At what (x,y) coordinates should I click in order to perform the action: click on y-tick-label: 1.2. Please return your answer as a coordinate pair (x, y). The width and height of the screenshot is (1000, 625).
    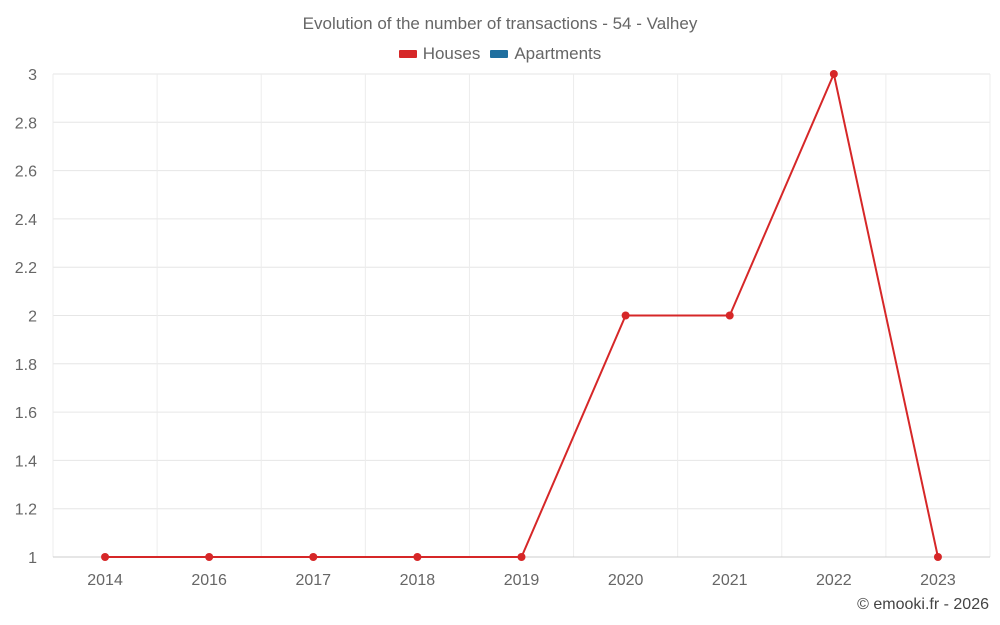
    Looking at the image, I should click on (26, 510).